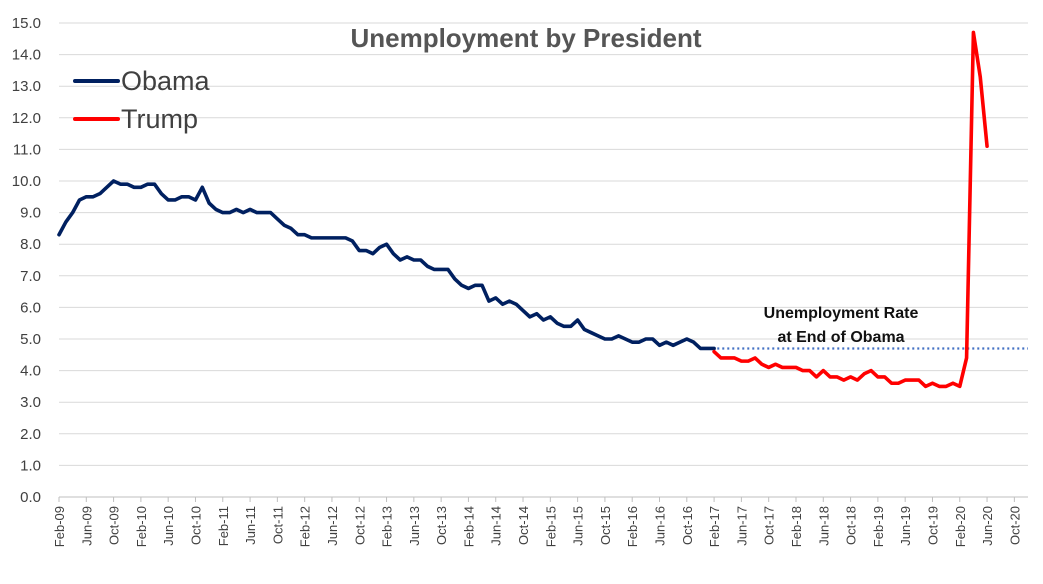 This screenshot has height=584, width=1043. What do you see at coordinates (26, 23) in the screenshot?
I see `y-tick-label: 15.0` at bounding box center [26, 23].